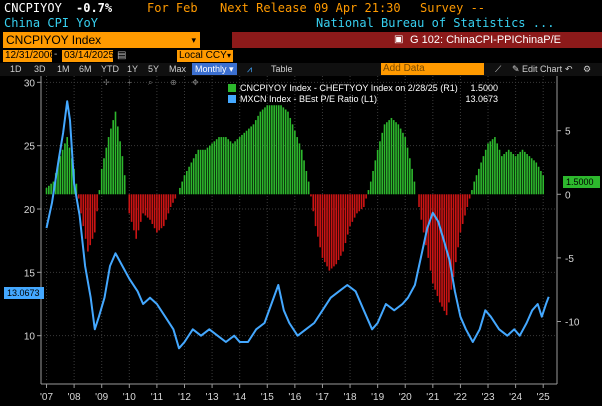  I want to click on period-3d-button: 3D, so click(40, 69).